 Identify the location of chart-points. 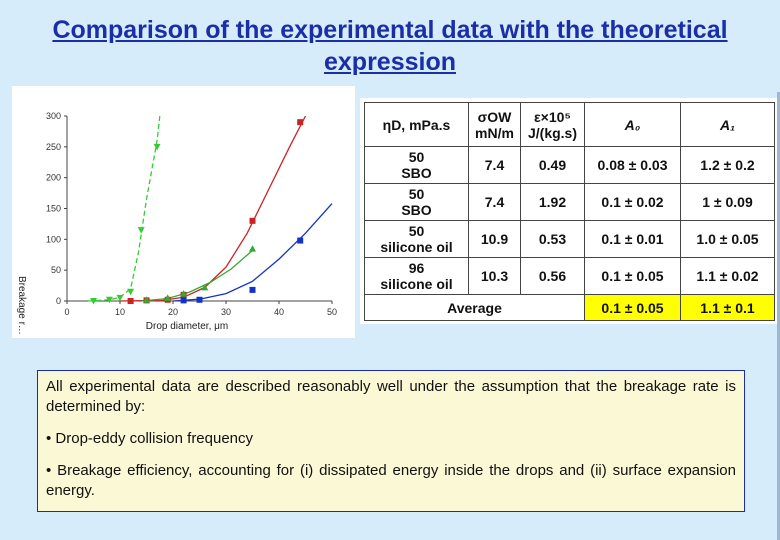
(197, 212).